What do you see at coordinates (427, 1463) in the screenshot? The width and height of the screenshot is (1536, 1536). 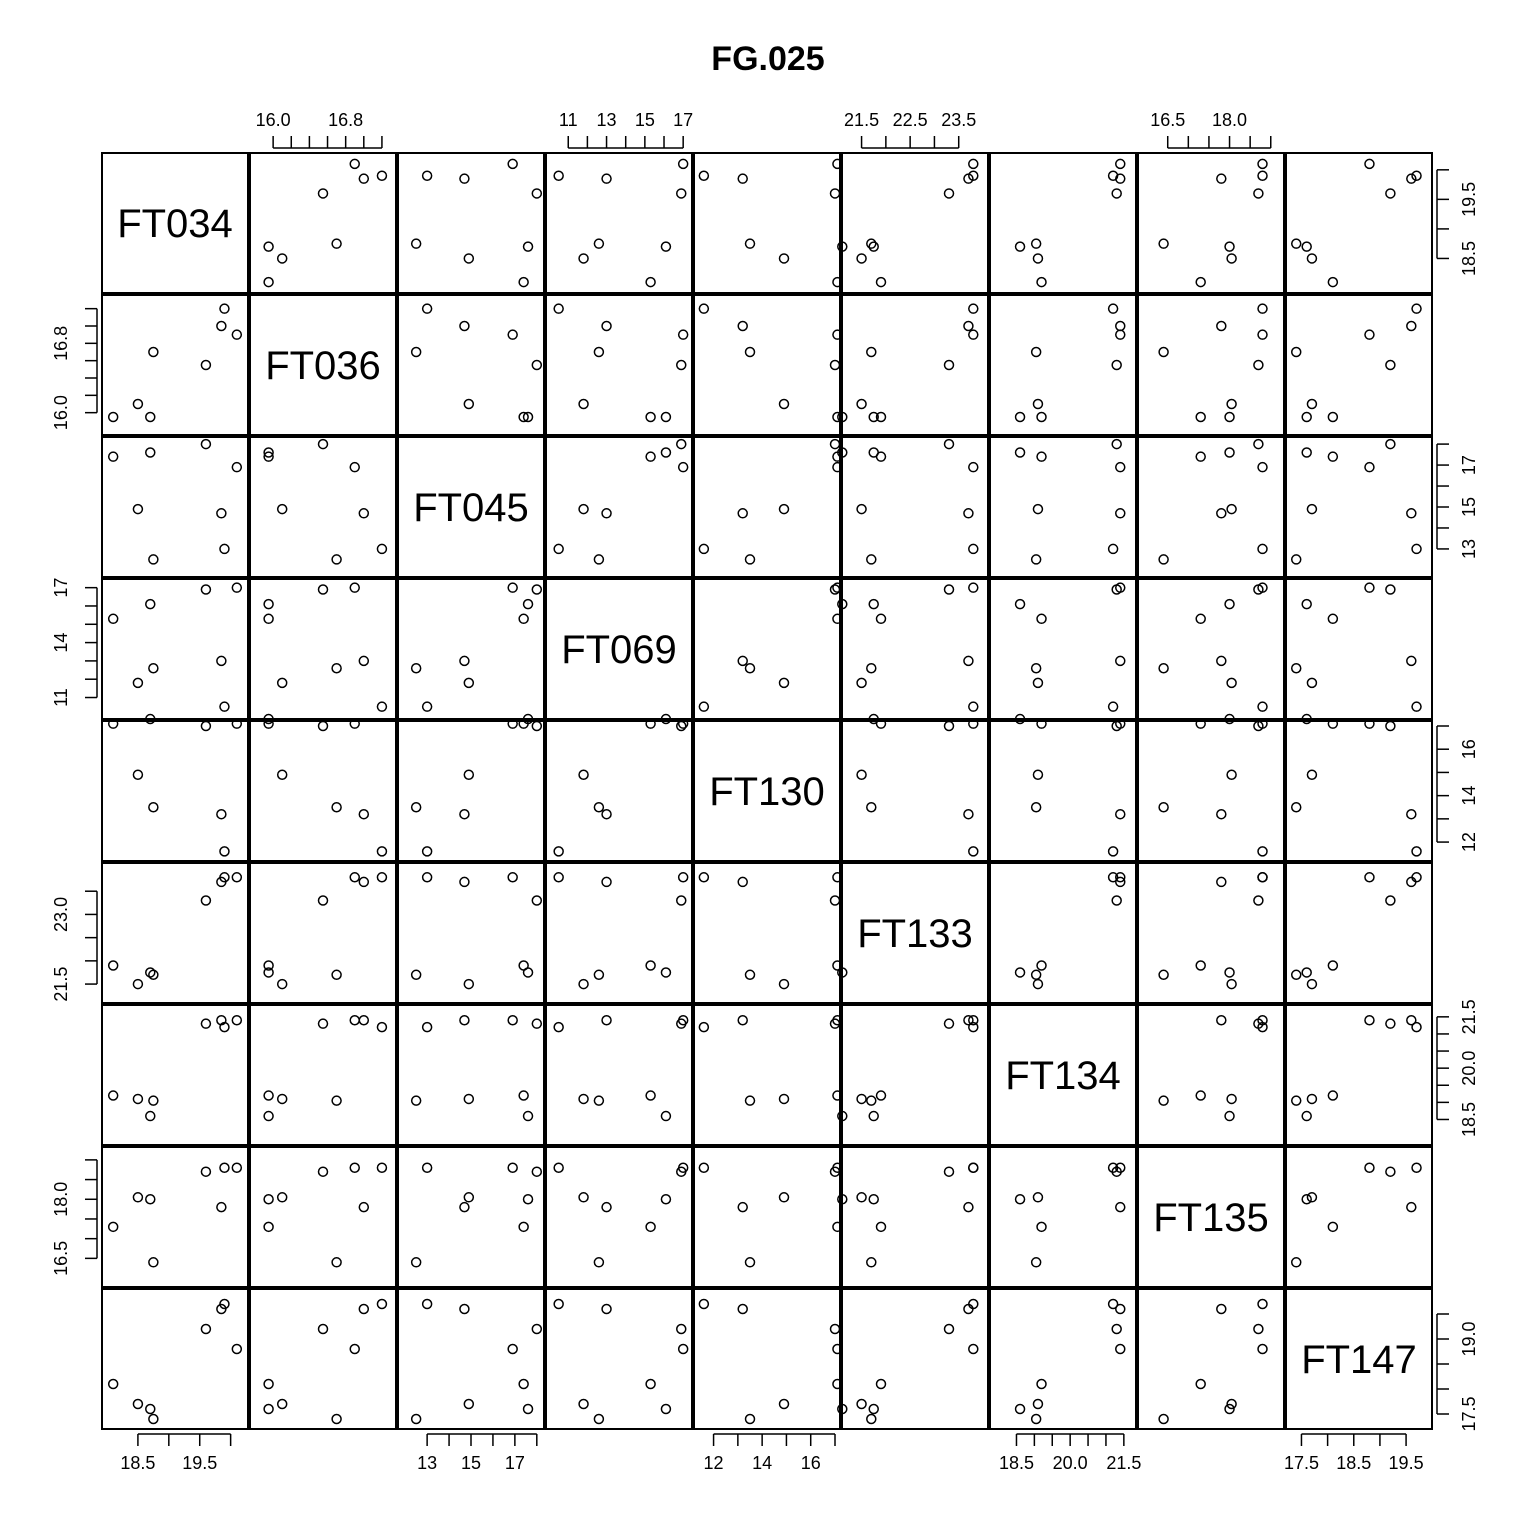 I see `tick-label: 13` at bounding box center [427, 1463].